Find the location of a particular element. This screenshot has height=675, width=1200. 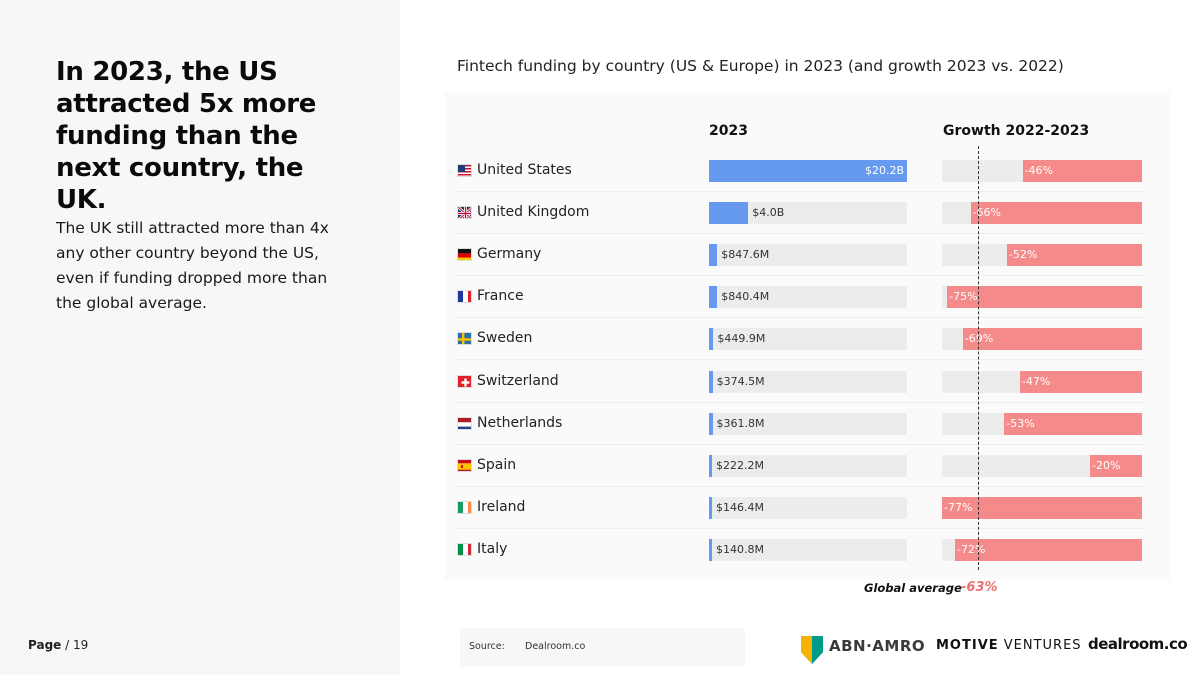

germany-flag-icon is located at coordinates (464, 255).